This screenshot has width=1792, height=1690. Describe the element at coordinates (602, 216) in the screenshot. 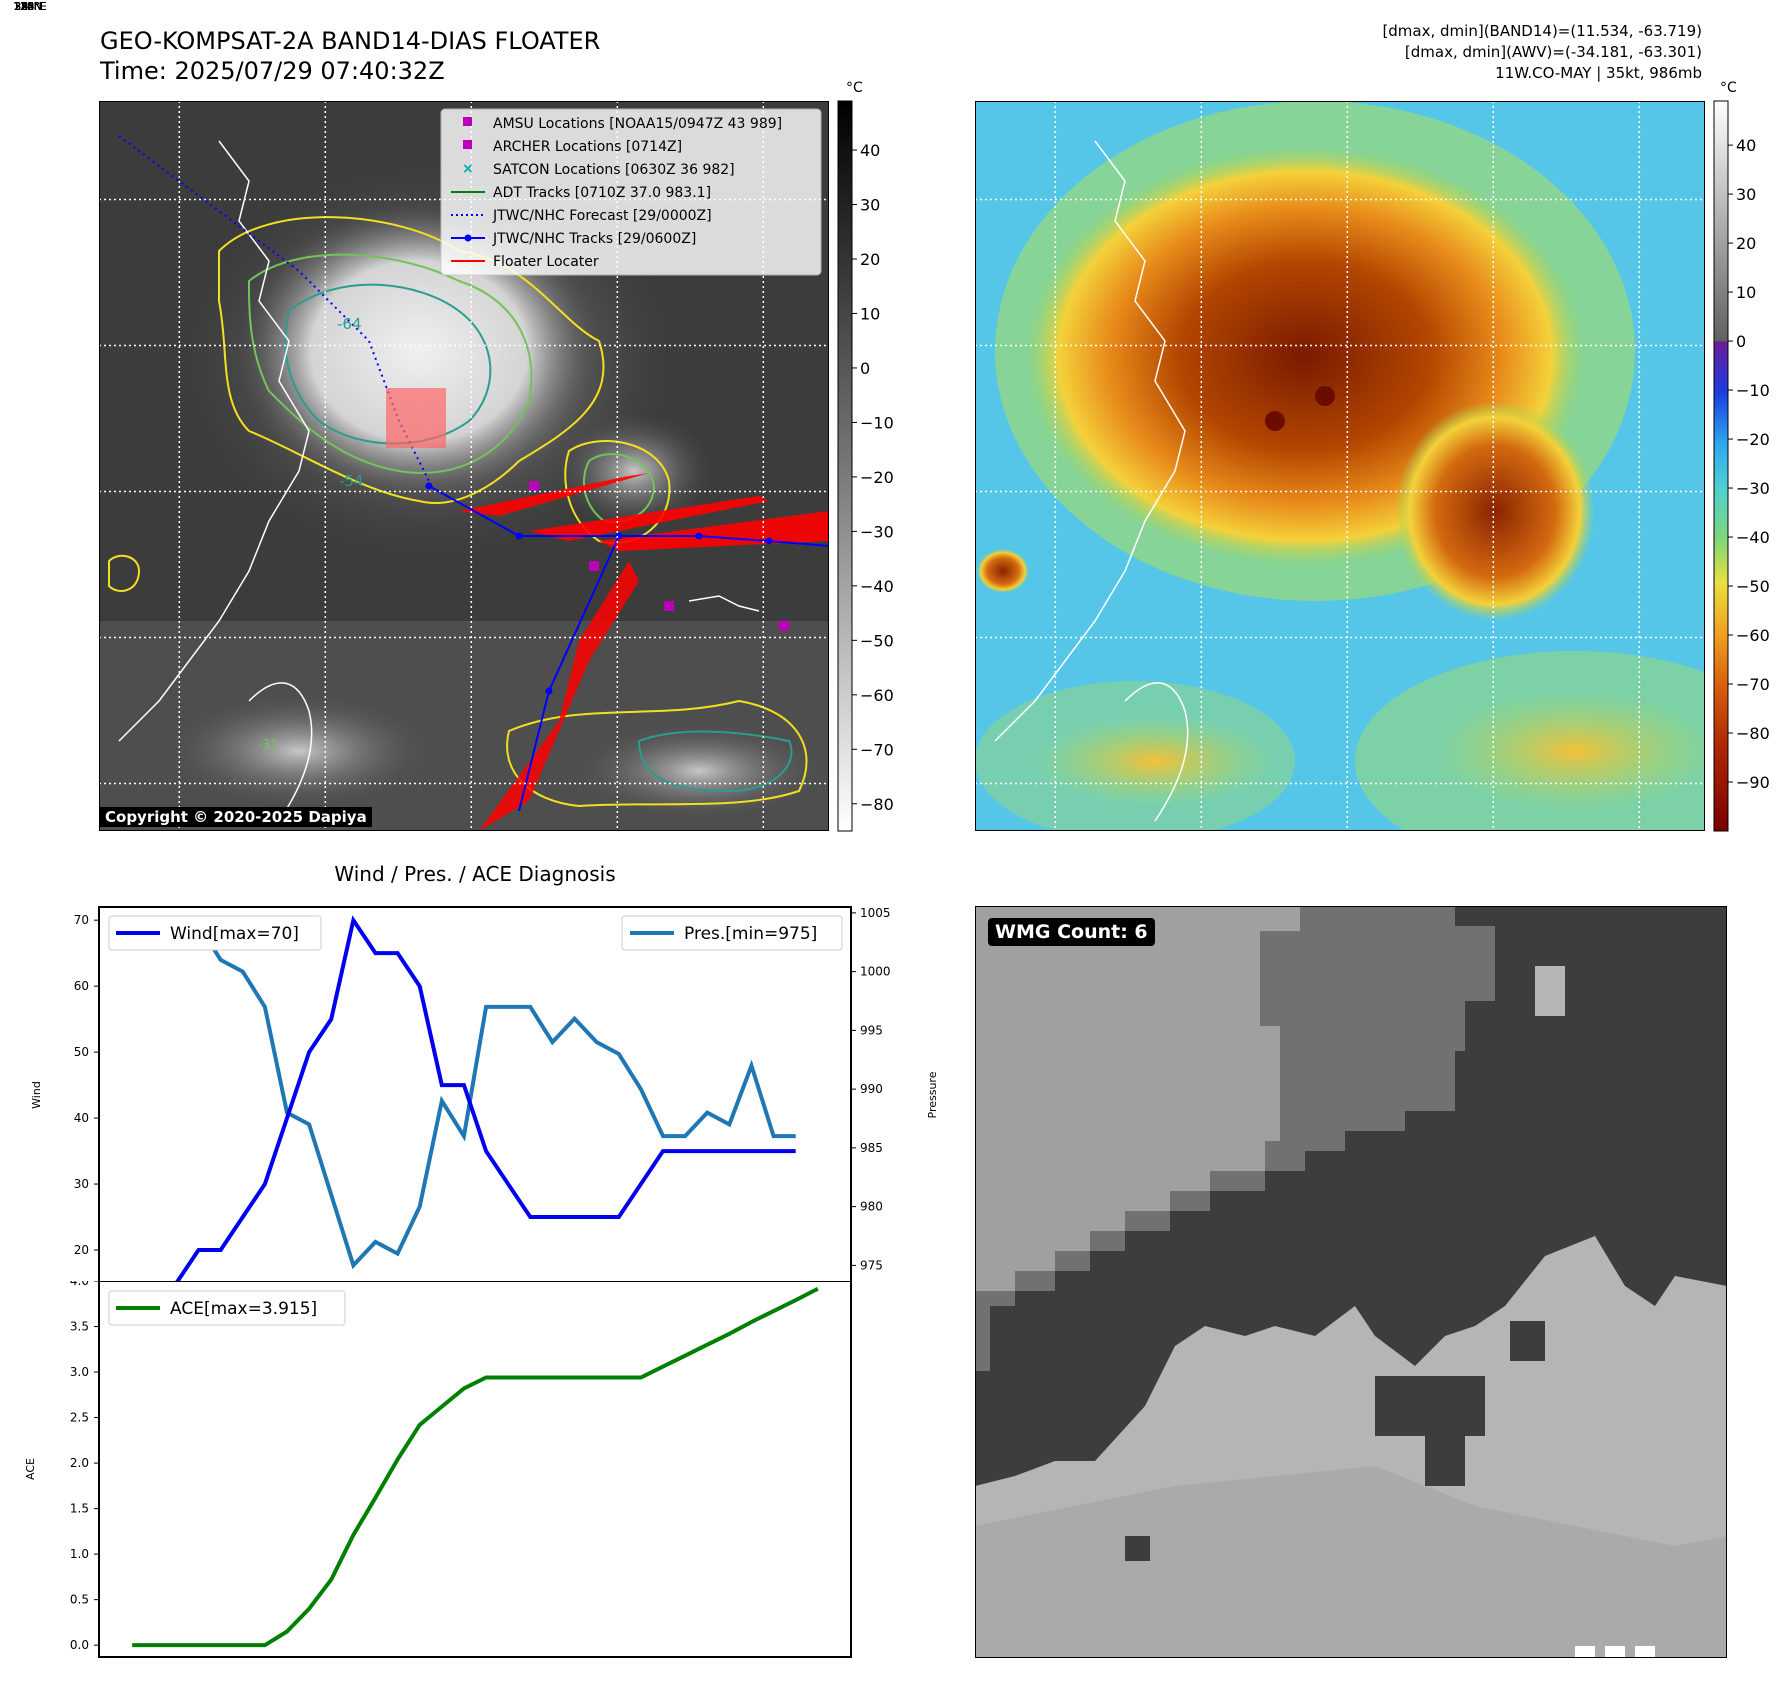

I see `legend-entry: JTWC/NHC Forecast [29/0000Z]` at that location.